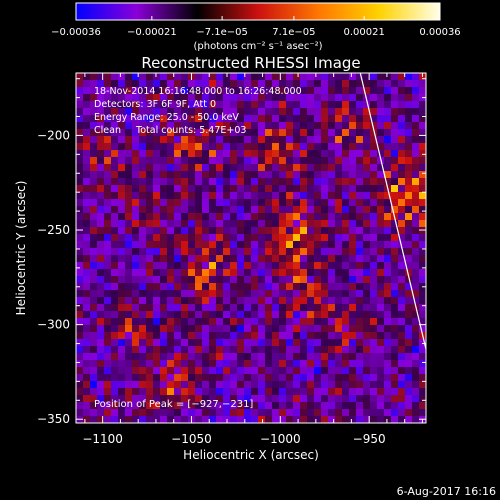  I want to click on colorbar, so click(258, 11).